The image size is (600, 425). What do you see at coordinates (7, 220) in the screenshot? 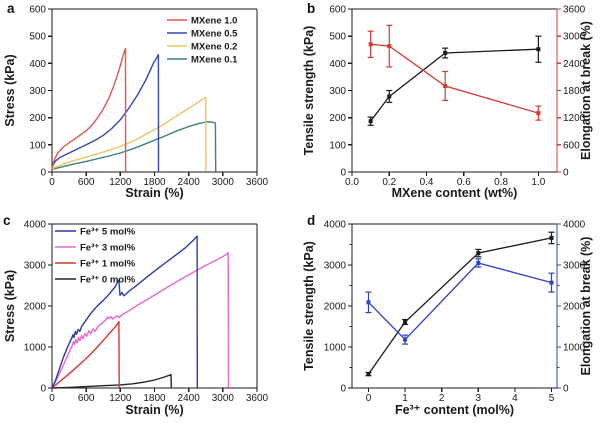
I see `panel-label-c: c` at bounding box center [7, 220].